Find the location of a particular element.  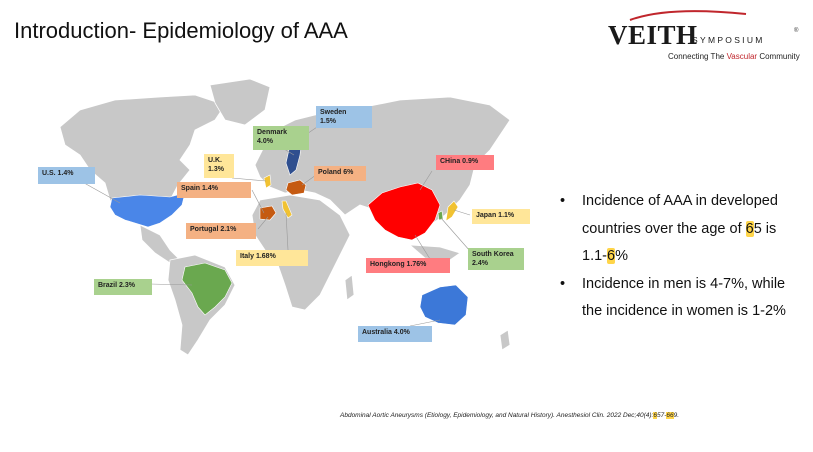

label-south-korea: South Korea 2.4% is located at coordinates (496, 259).